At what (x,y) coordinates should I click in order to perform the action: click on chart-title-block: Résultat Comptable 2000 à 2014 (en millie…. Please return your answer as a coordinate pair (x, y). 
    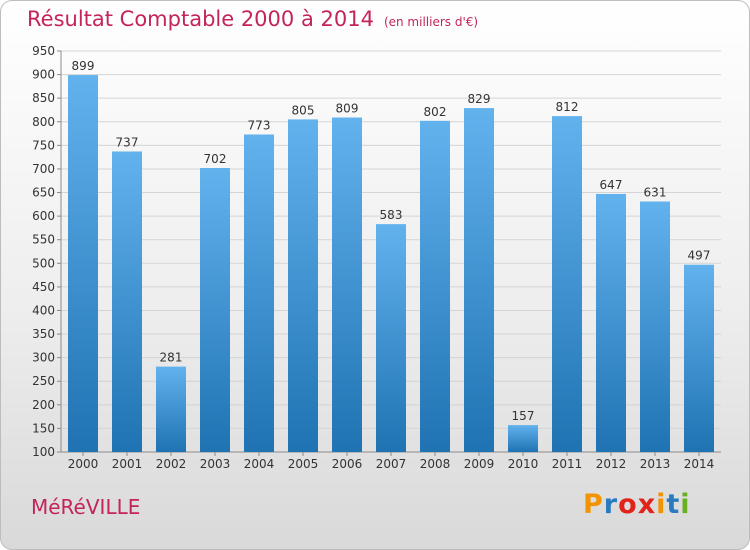
    Looking at the image, I should click on (252, 19).